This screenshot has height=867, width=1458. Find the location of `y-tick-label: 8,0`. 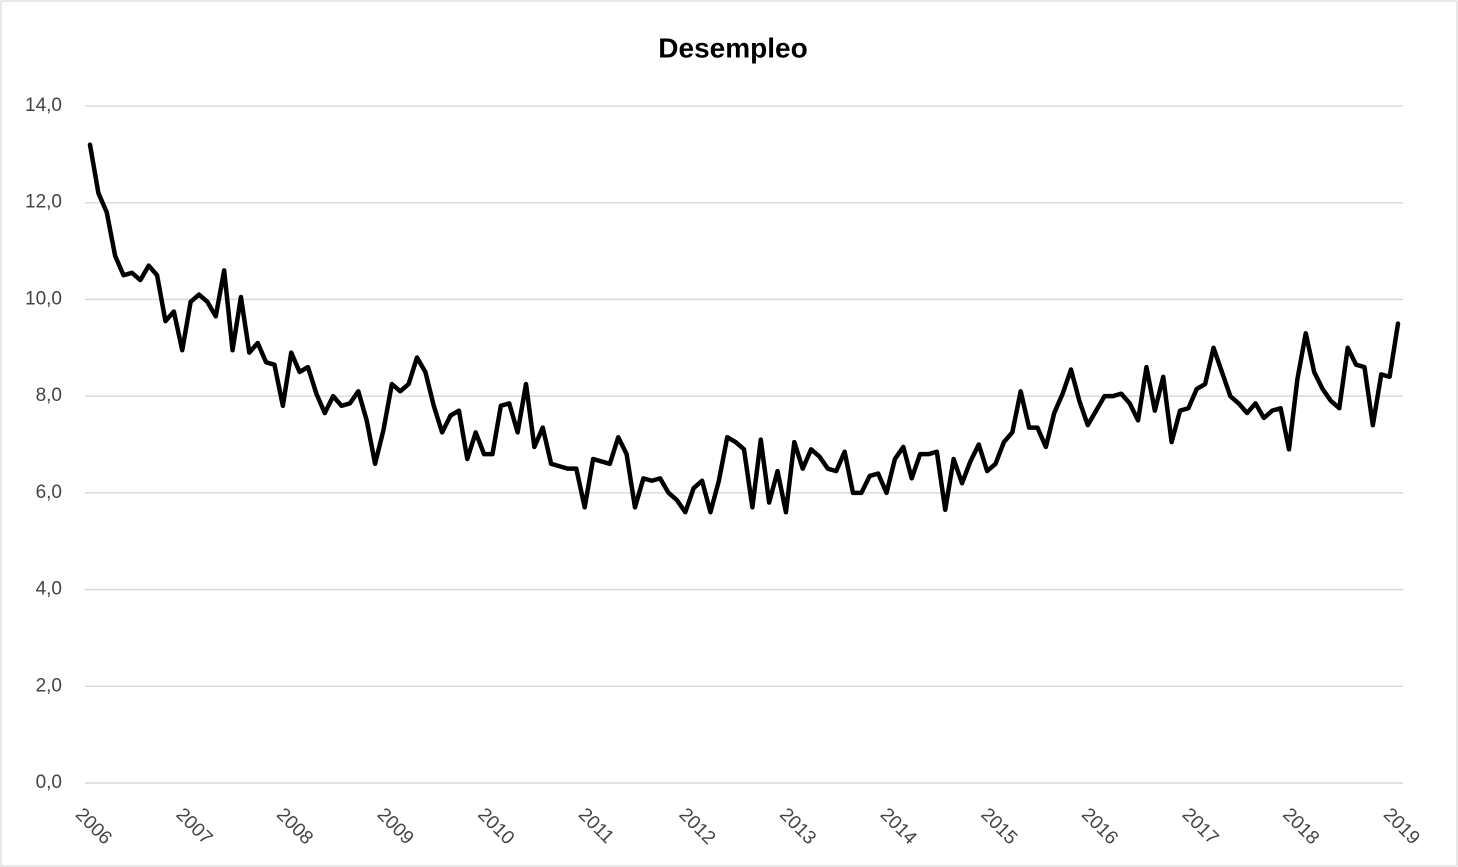

y-tick-label: 8,0 is located at coordinates (49, 395).